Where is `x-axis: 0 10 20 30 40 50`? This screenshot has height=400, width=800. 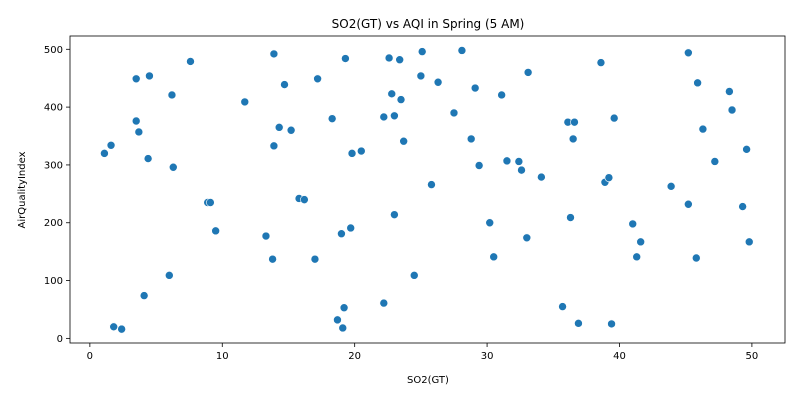
x-axis: 0 10 20 30 40 50 is located at coordinates (423, 352).